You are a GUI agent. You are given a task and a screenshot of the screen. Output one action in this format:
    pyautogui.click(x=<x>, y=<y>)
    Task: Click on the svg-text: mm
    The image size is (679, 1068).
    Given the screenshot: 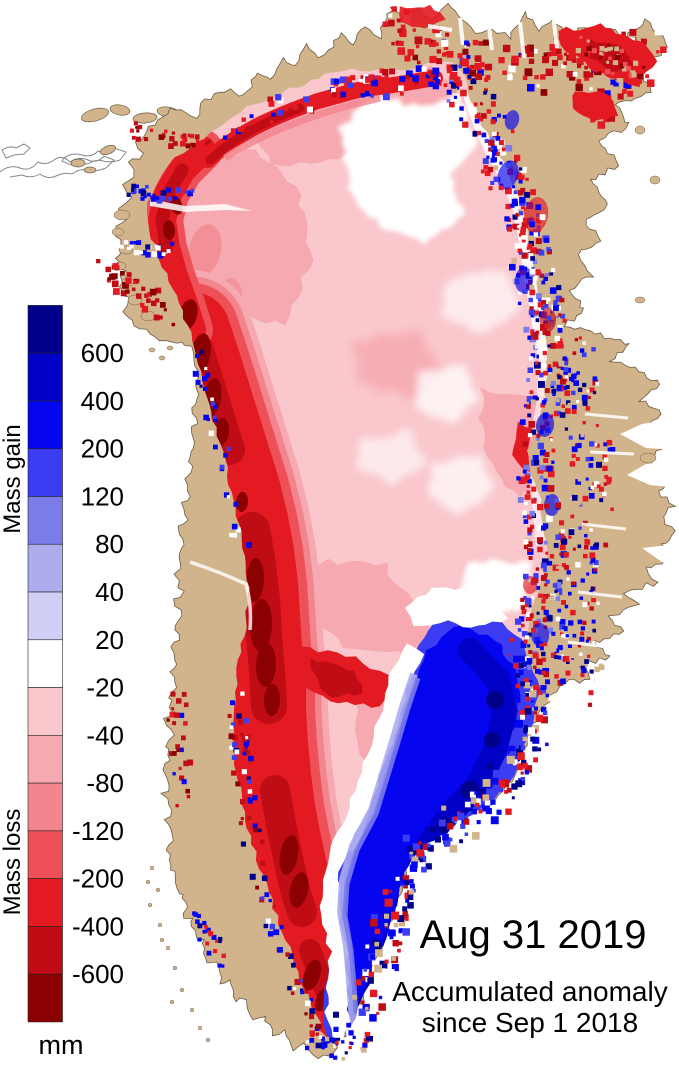 What is the action you would take?
    pyautogui.click(x=61, y=1045)
    